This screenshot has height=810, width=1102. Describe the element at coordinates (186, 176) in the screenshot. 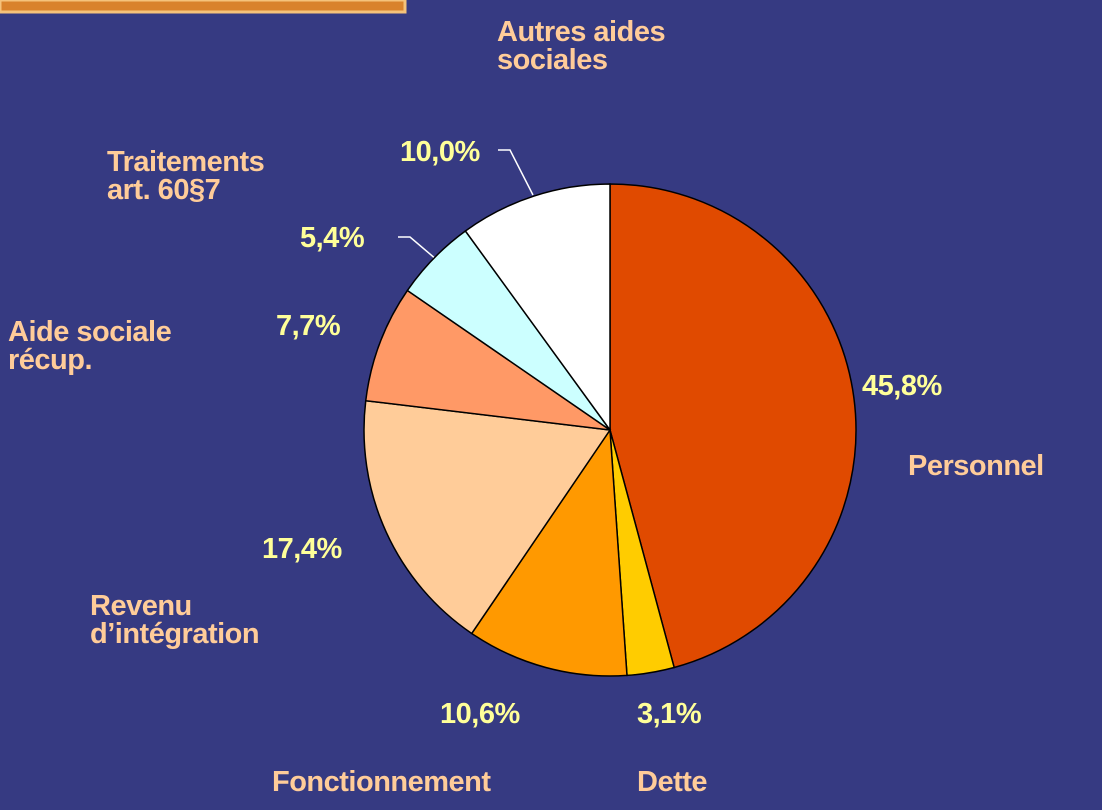

I see `category-label: Traitements art. 60§7` at that location.